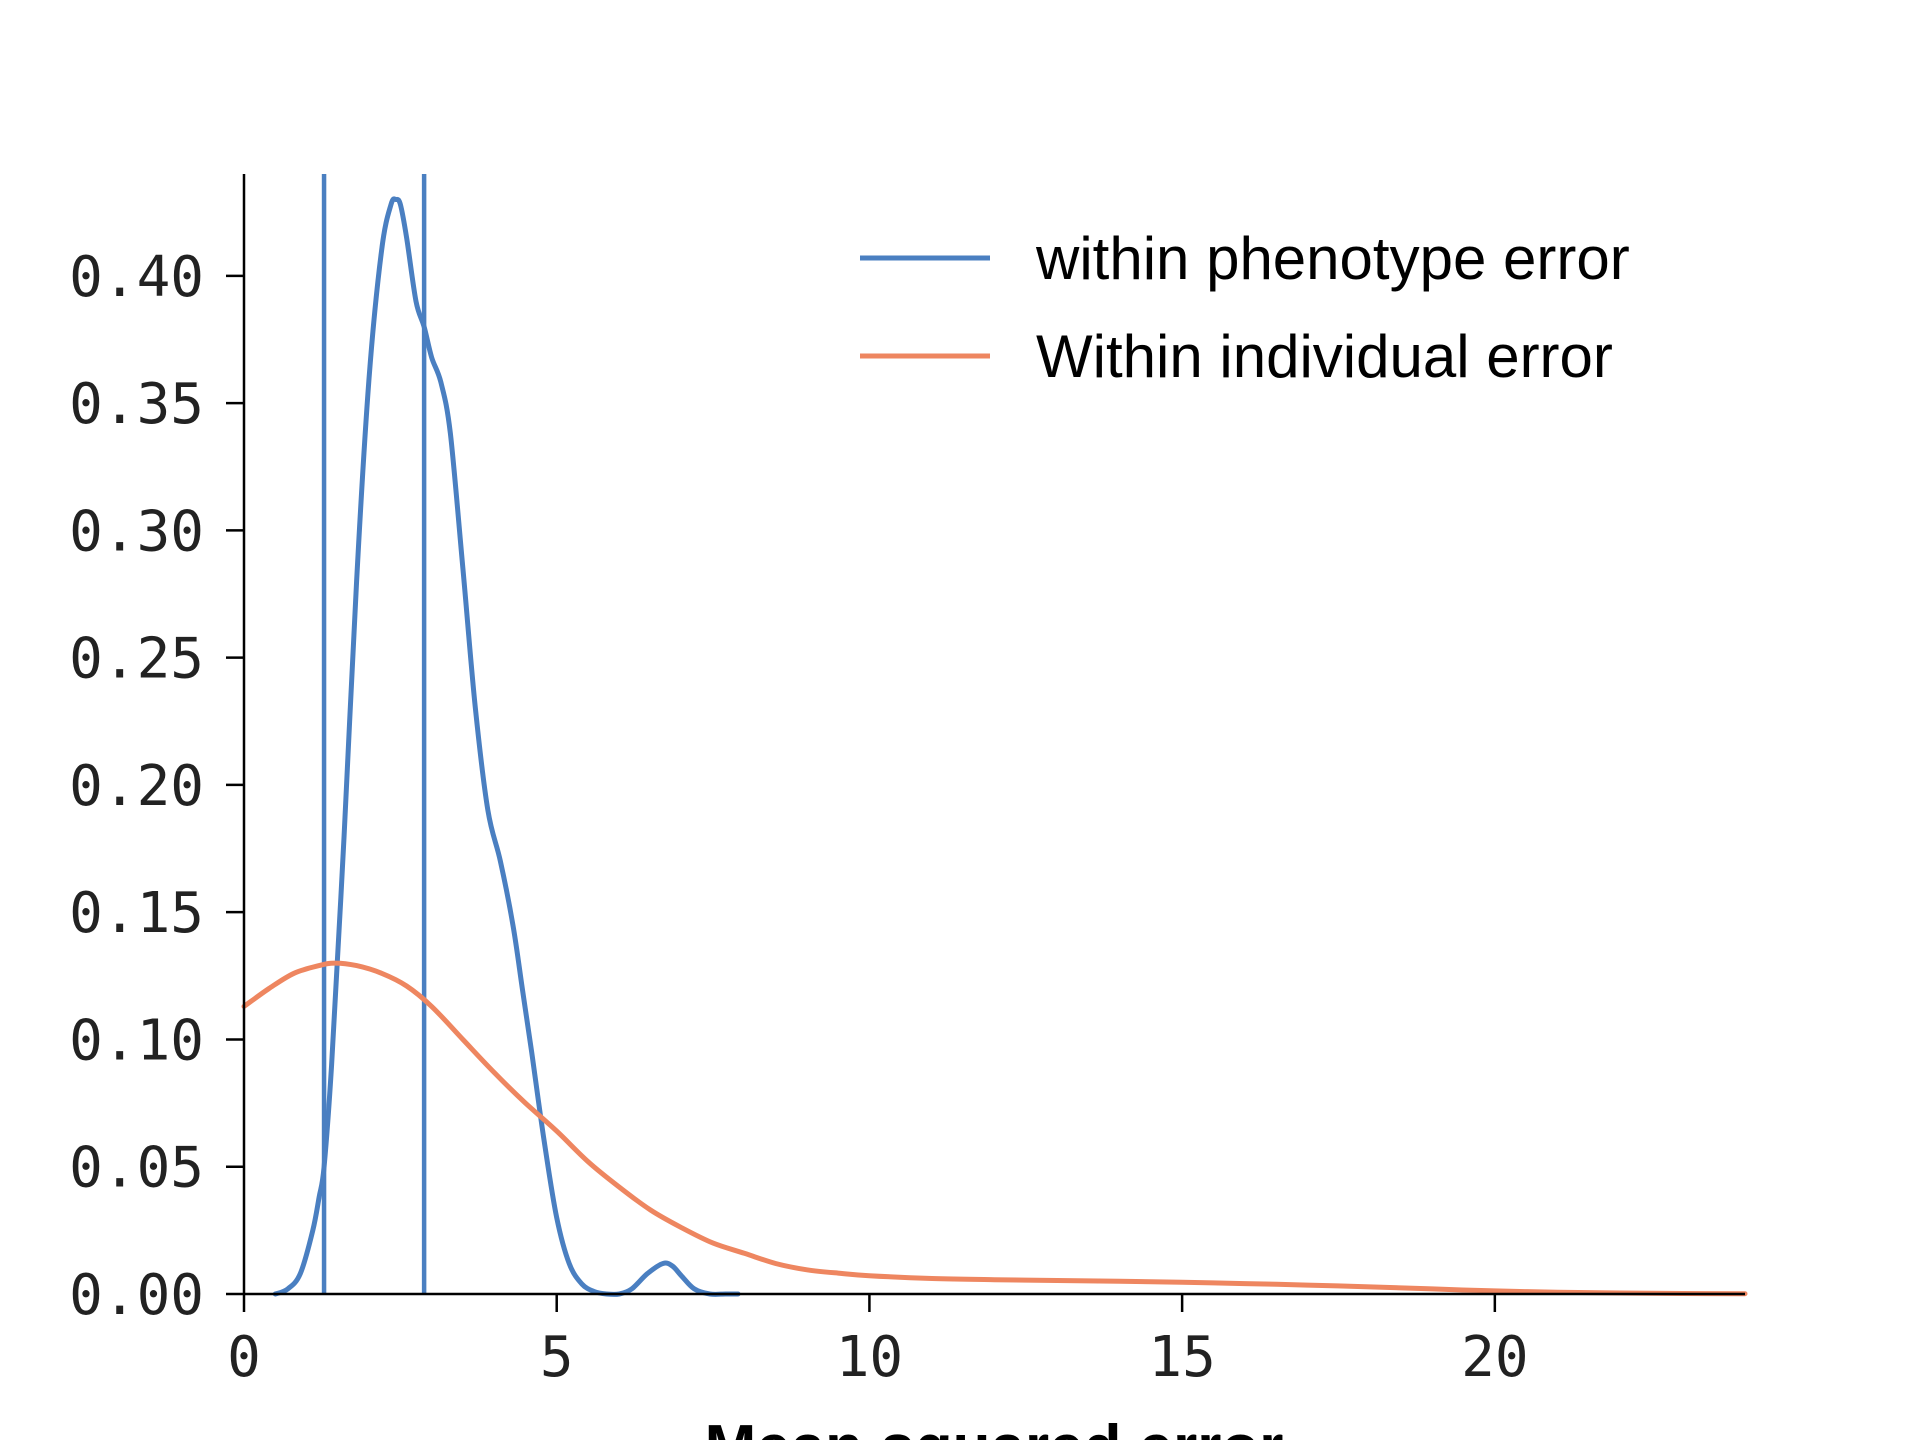 The height and width of the screenshot is (1440, 1920). I want to click on x-tick-label: 10, so click(869, 1357).